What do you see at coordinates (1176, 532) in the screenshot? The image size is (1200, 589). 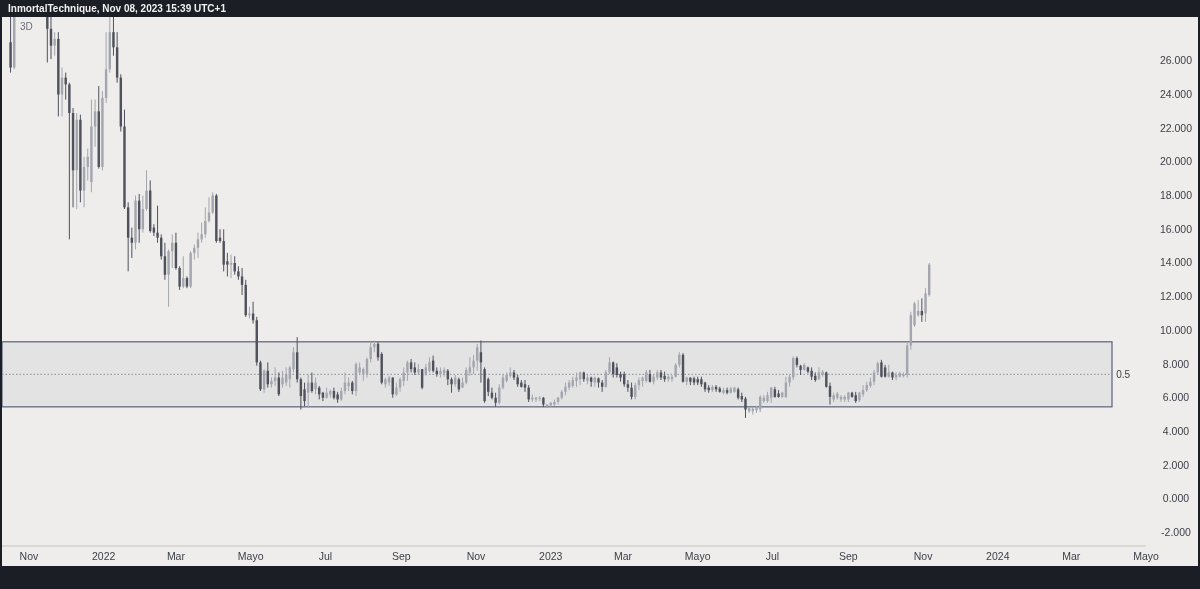 I see `y-tick-label: -2.000` at bounding box center [1176, 532].